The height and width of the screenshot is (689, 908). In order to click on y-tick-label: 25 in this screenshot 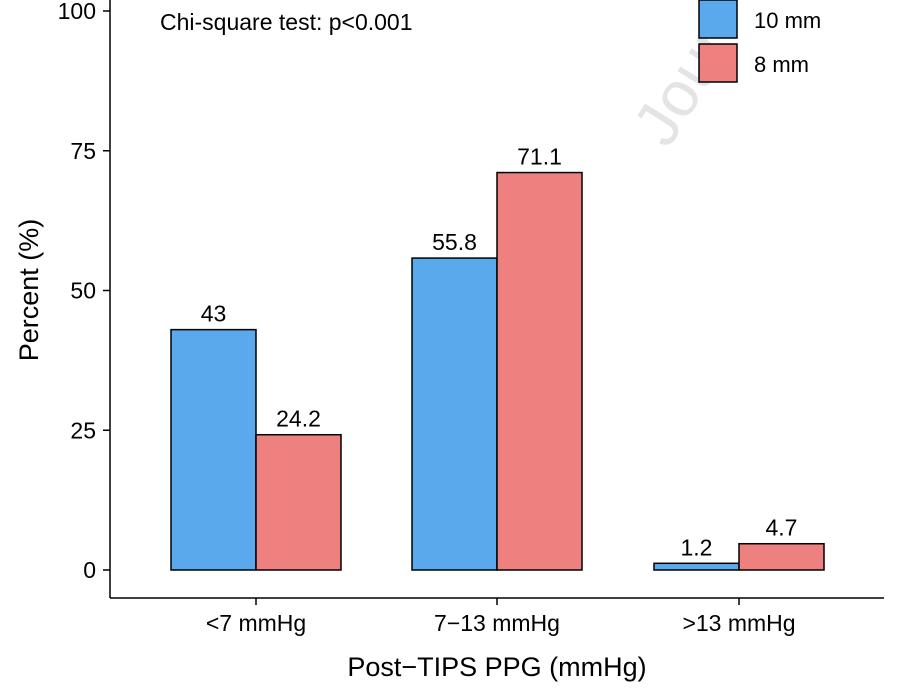, I will do `click(83, 430)`.